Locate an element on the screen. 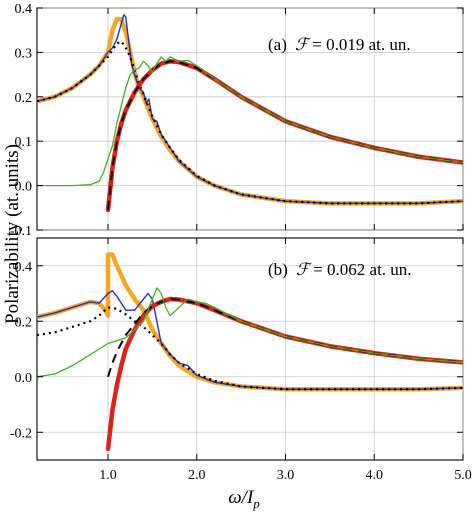 Image resolution: width=474 pixels, height=517 pixels. x-tick-labels: 1.0 2.0 3.0 4.0 5.0 is located at coordinates (285, 475).